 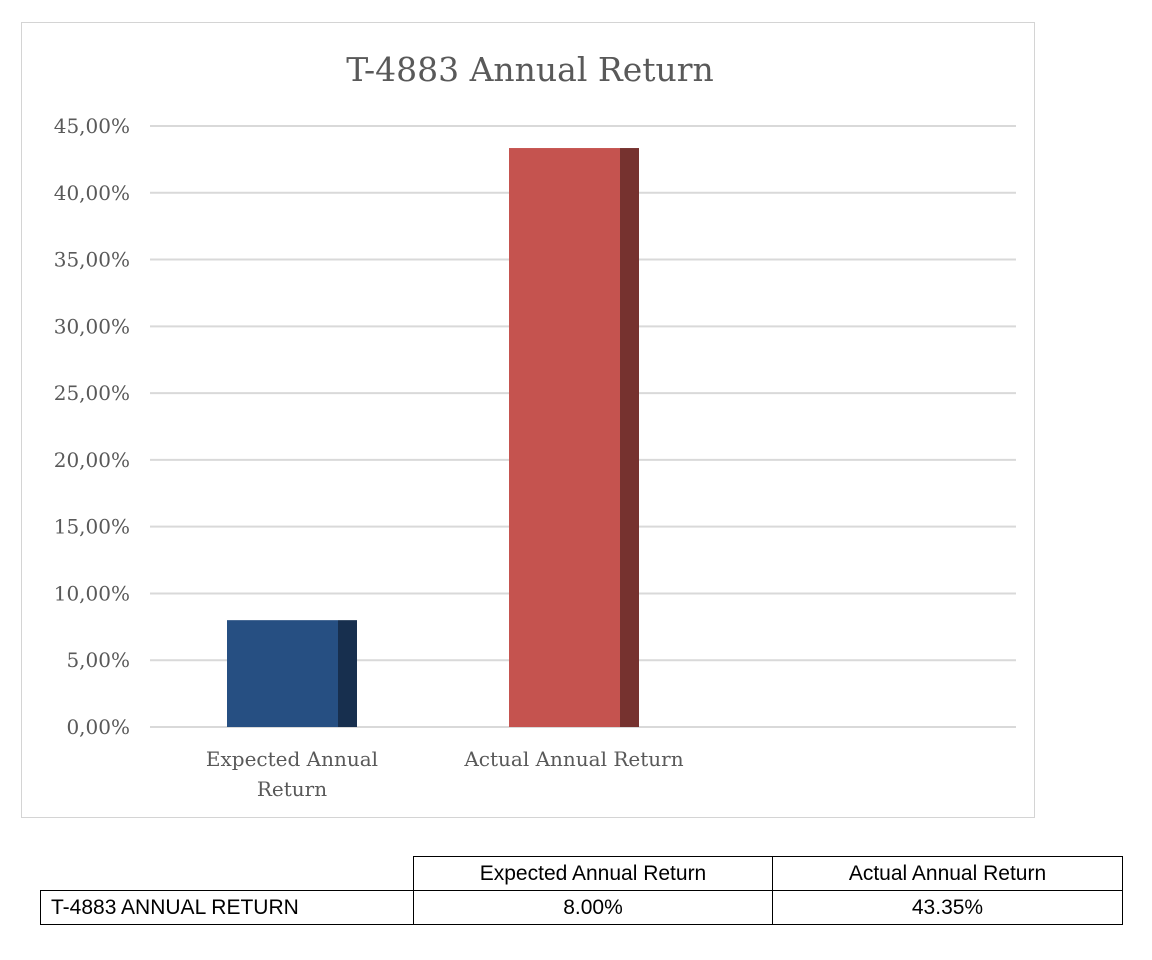 What do you see at coordinates (573, 759) in the screenshot?
I see `category-label: Actual Annual Return` at bounding box center [573, 759].